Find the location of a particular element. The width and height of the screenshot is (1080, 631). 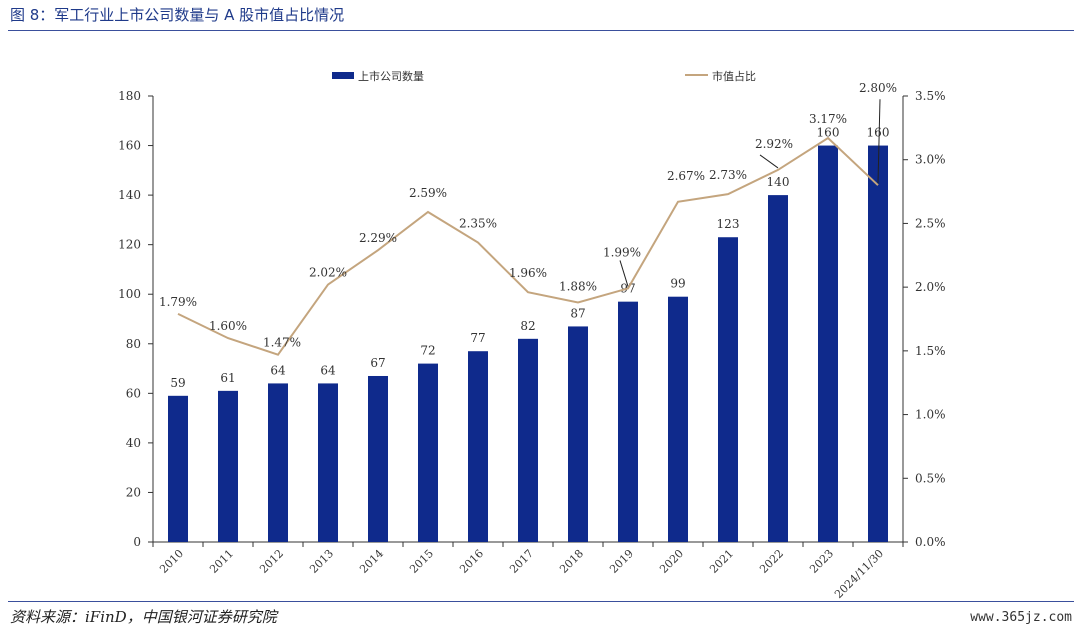

bar-value-label: 59 is located at coordinates (177, 383).